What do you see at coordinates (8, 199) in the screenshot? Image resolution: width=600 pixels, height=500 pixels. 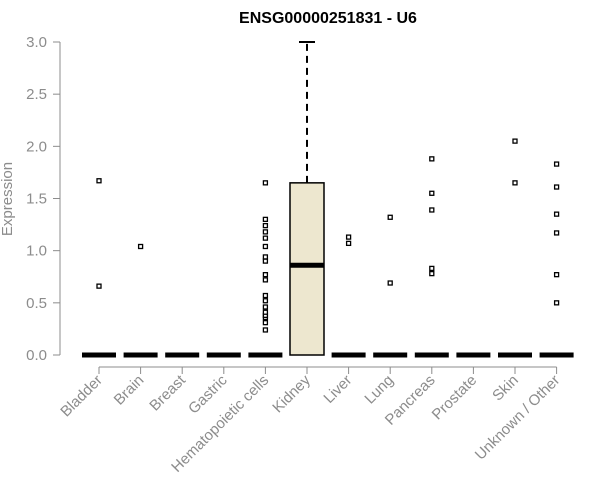 I see `y-axis-label: Expression` at bounding box center [8, 199].